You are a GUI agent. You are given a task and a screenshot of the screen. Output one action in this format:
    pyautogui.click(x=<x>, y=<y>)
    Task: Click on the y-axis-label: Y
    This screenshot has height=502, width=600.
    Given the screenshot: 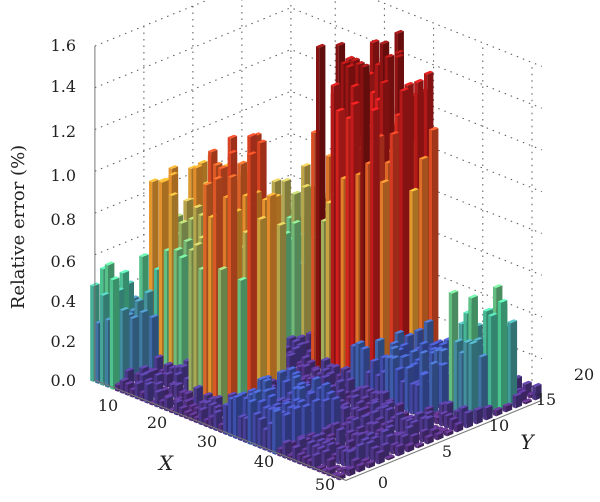 What is the action you would take?
    pyautogui.click(x=527, y=442)
    